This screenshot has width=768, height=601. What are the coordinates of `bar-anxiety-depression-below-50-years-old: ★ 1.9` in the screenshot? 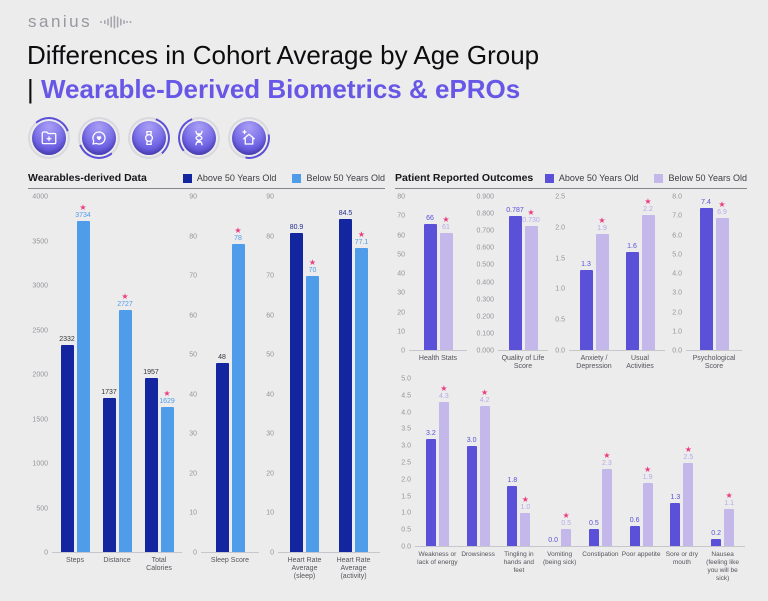 It's located at (602, 283).